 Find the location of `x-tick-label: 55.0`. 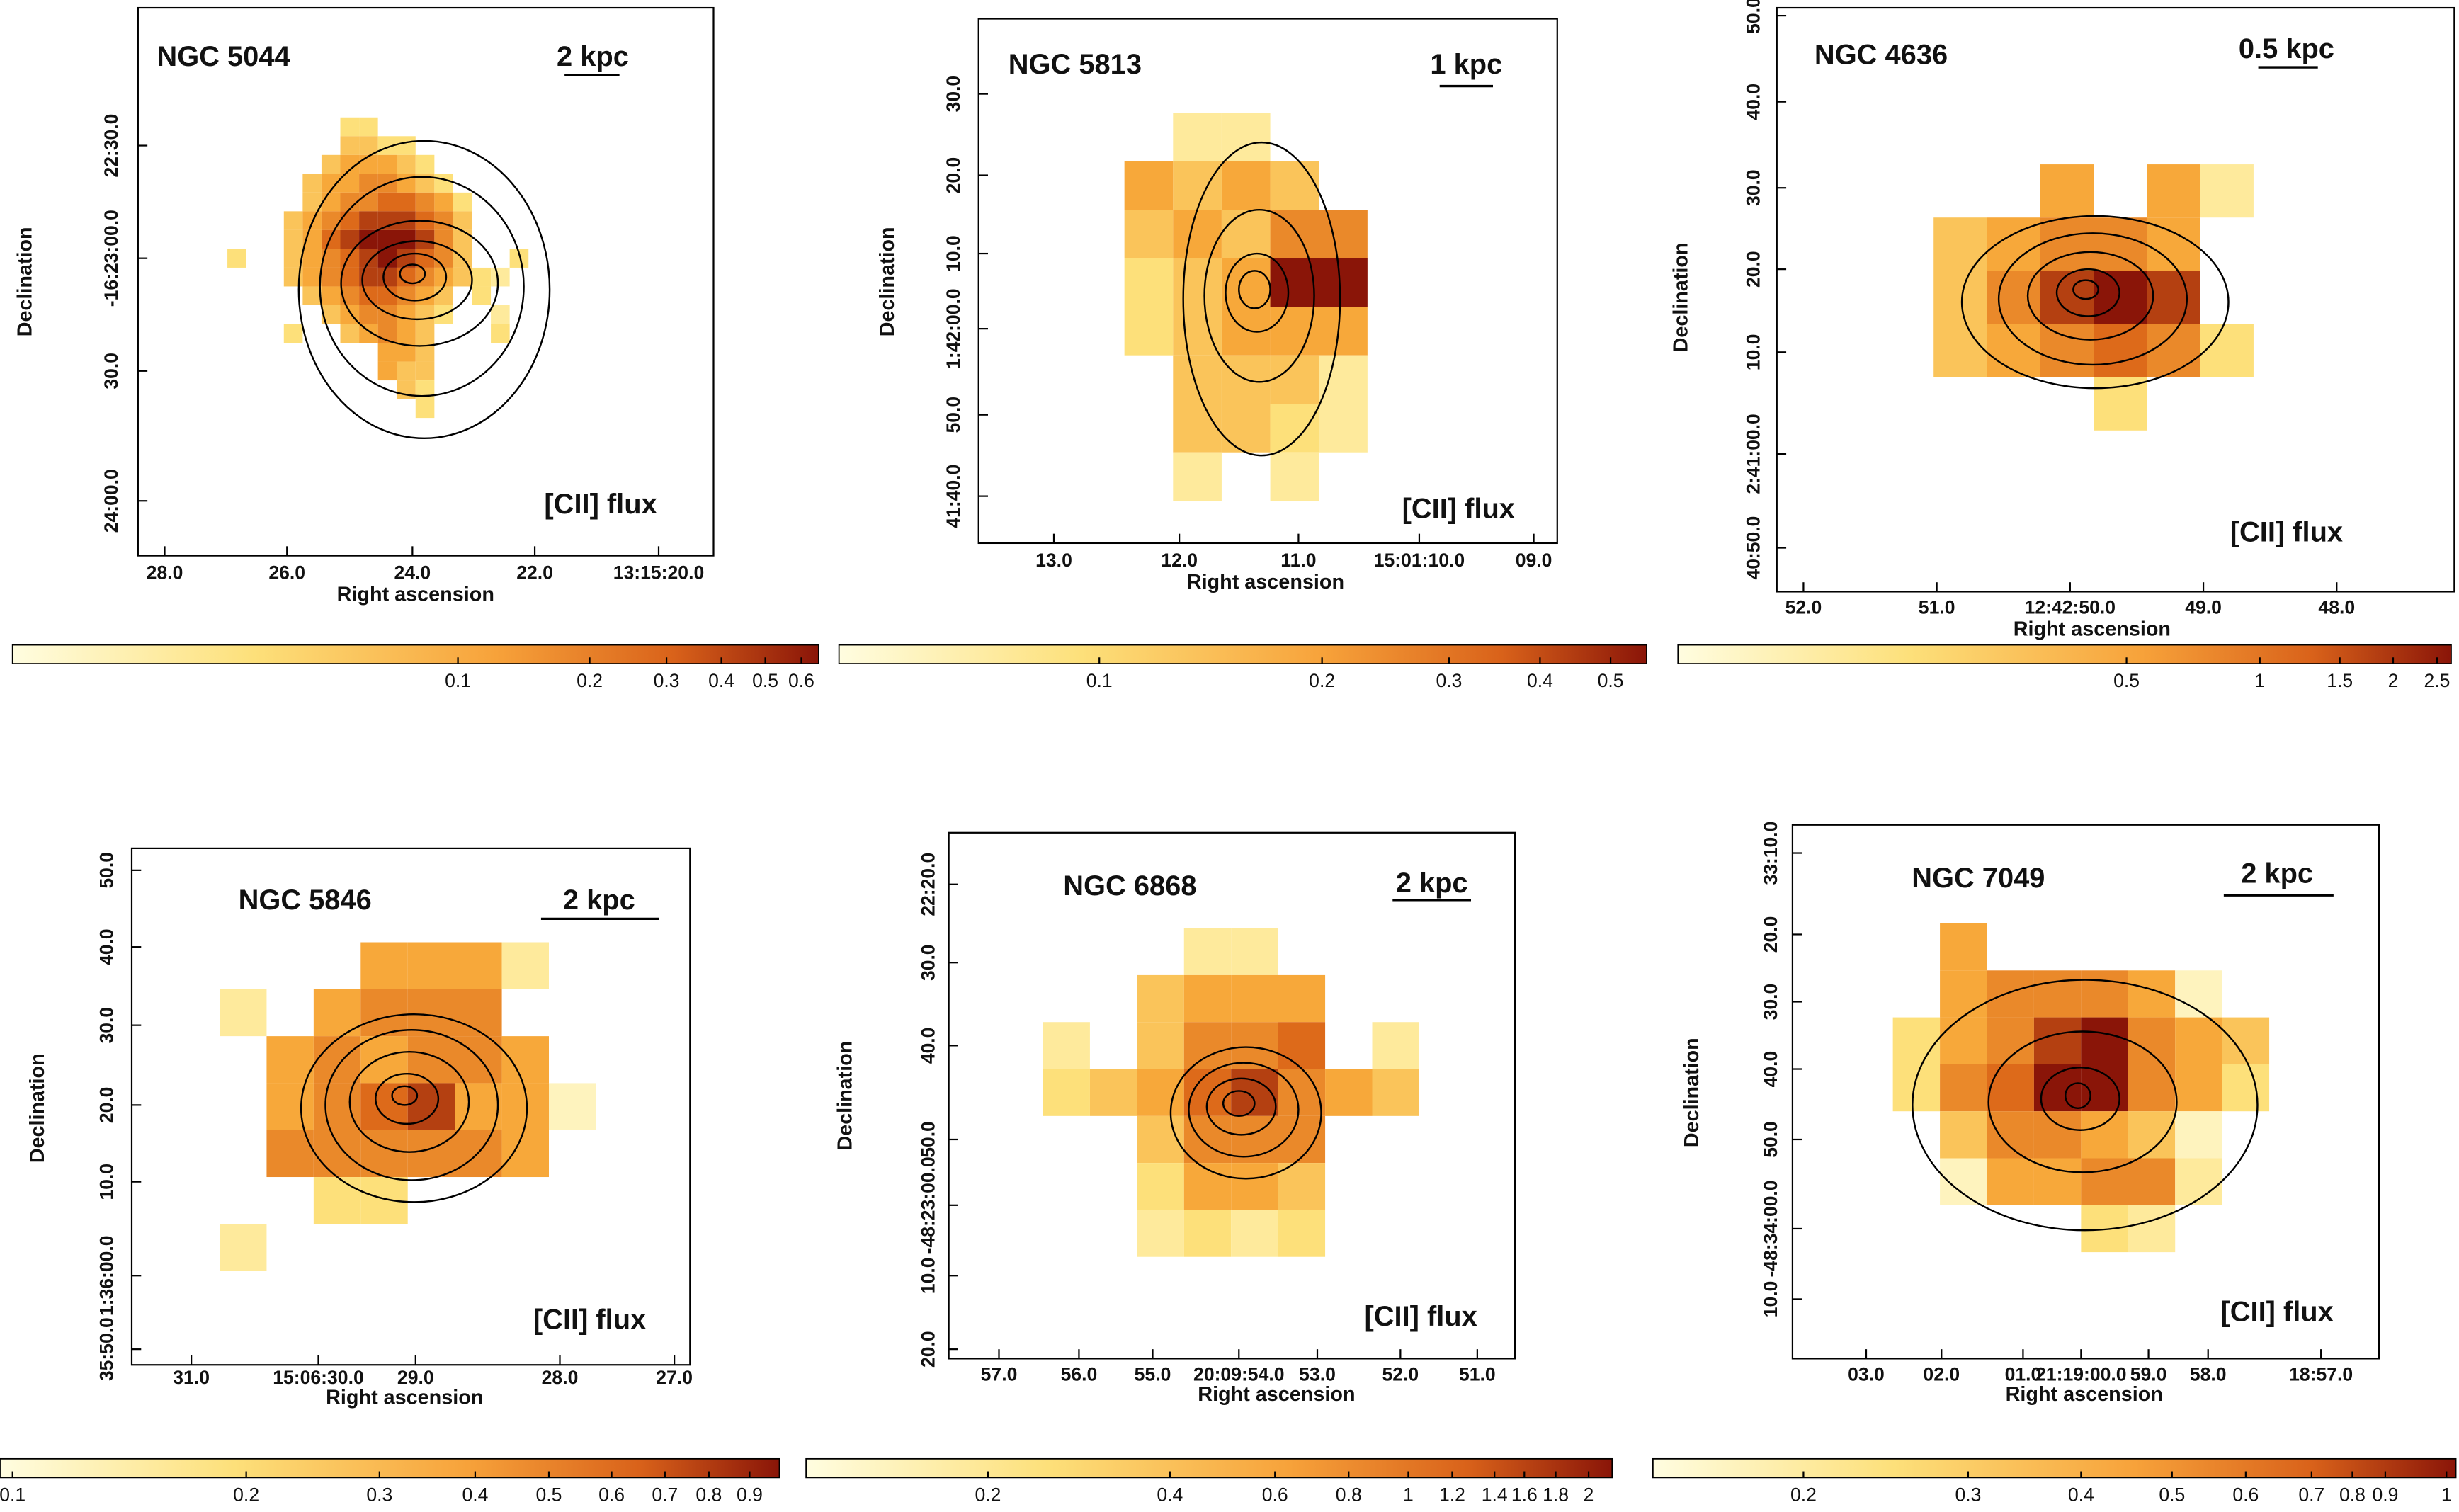

x-tick-label: 55.0 is located at coordinates (1153, 1374).